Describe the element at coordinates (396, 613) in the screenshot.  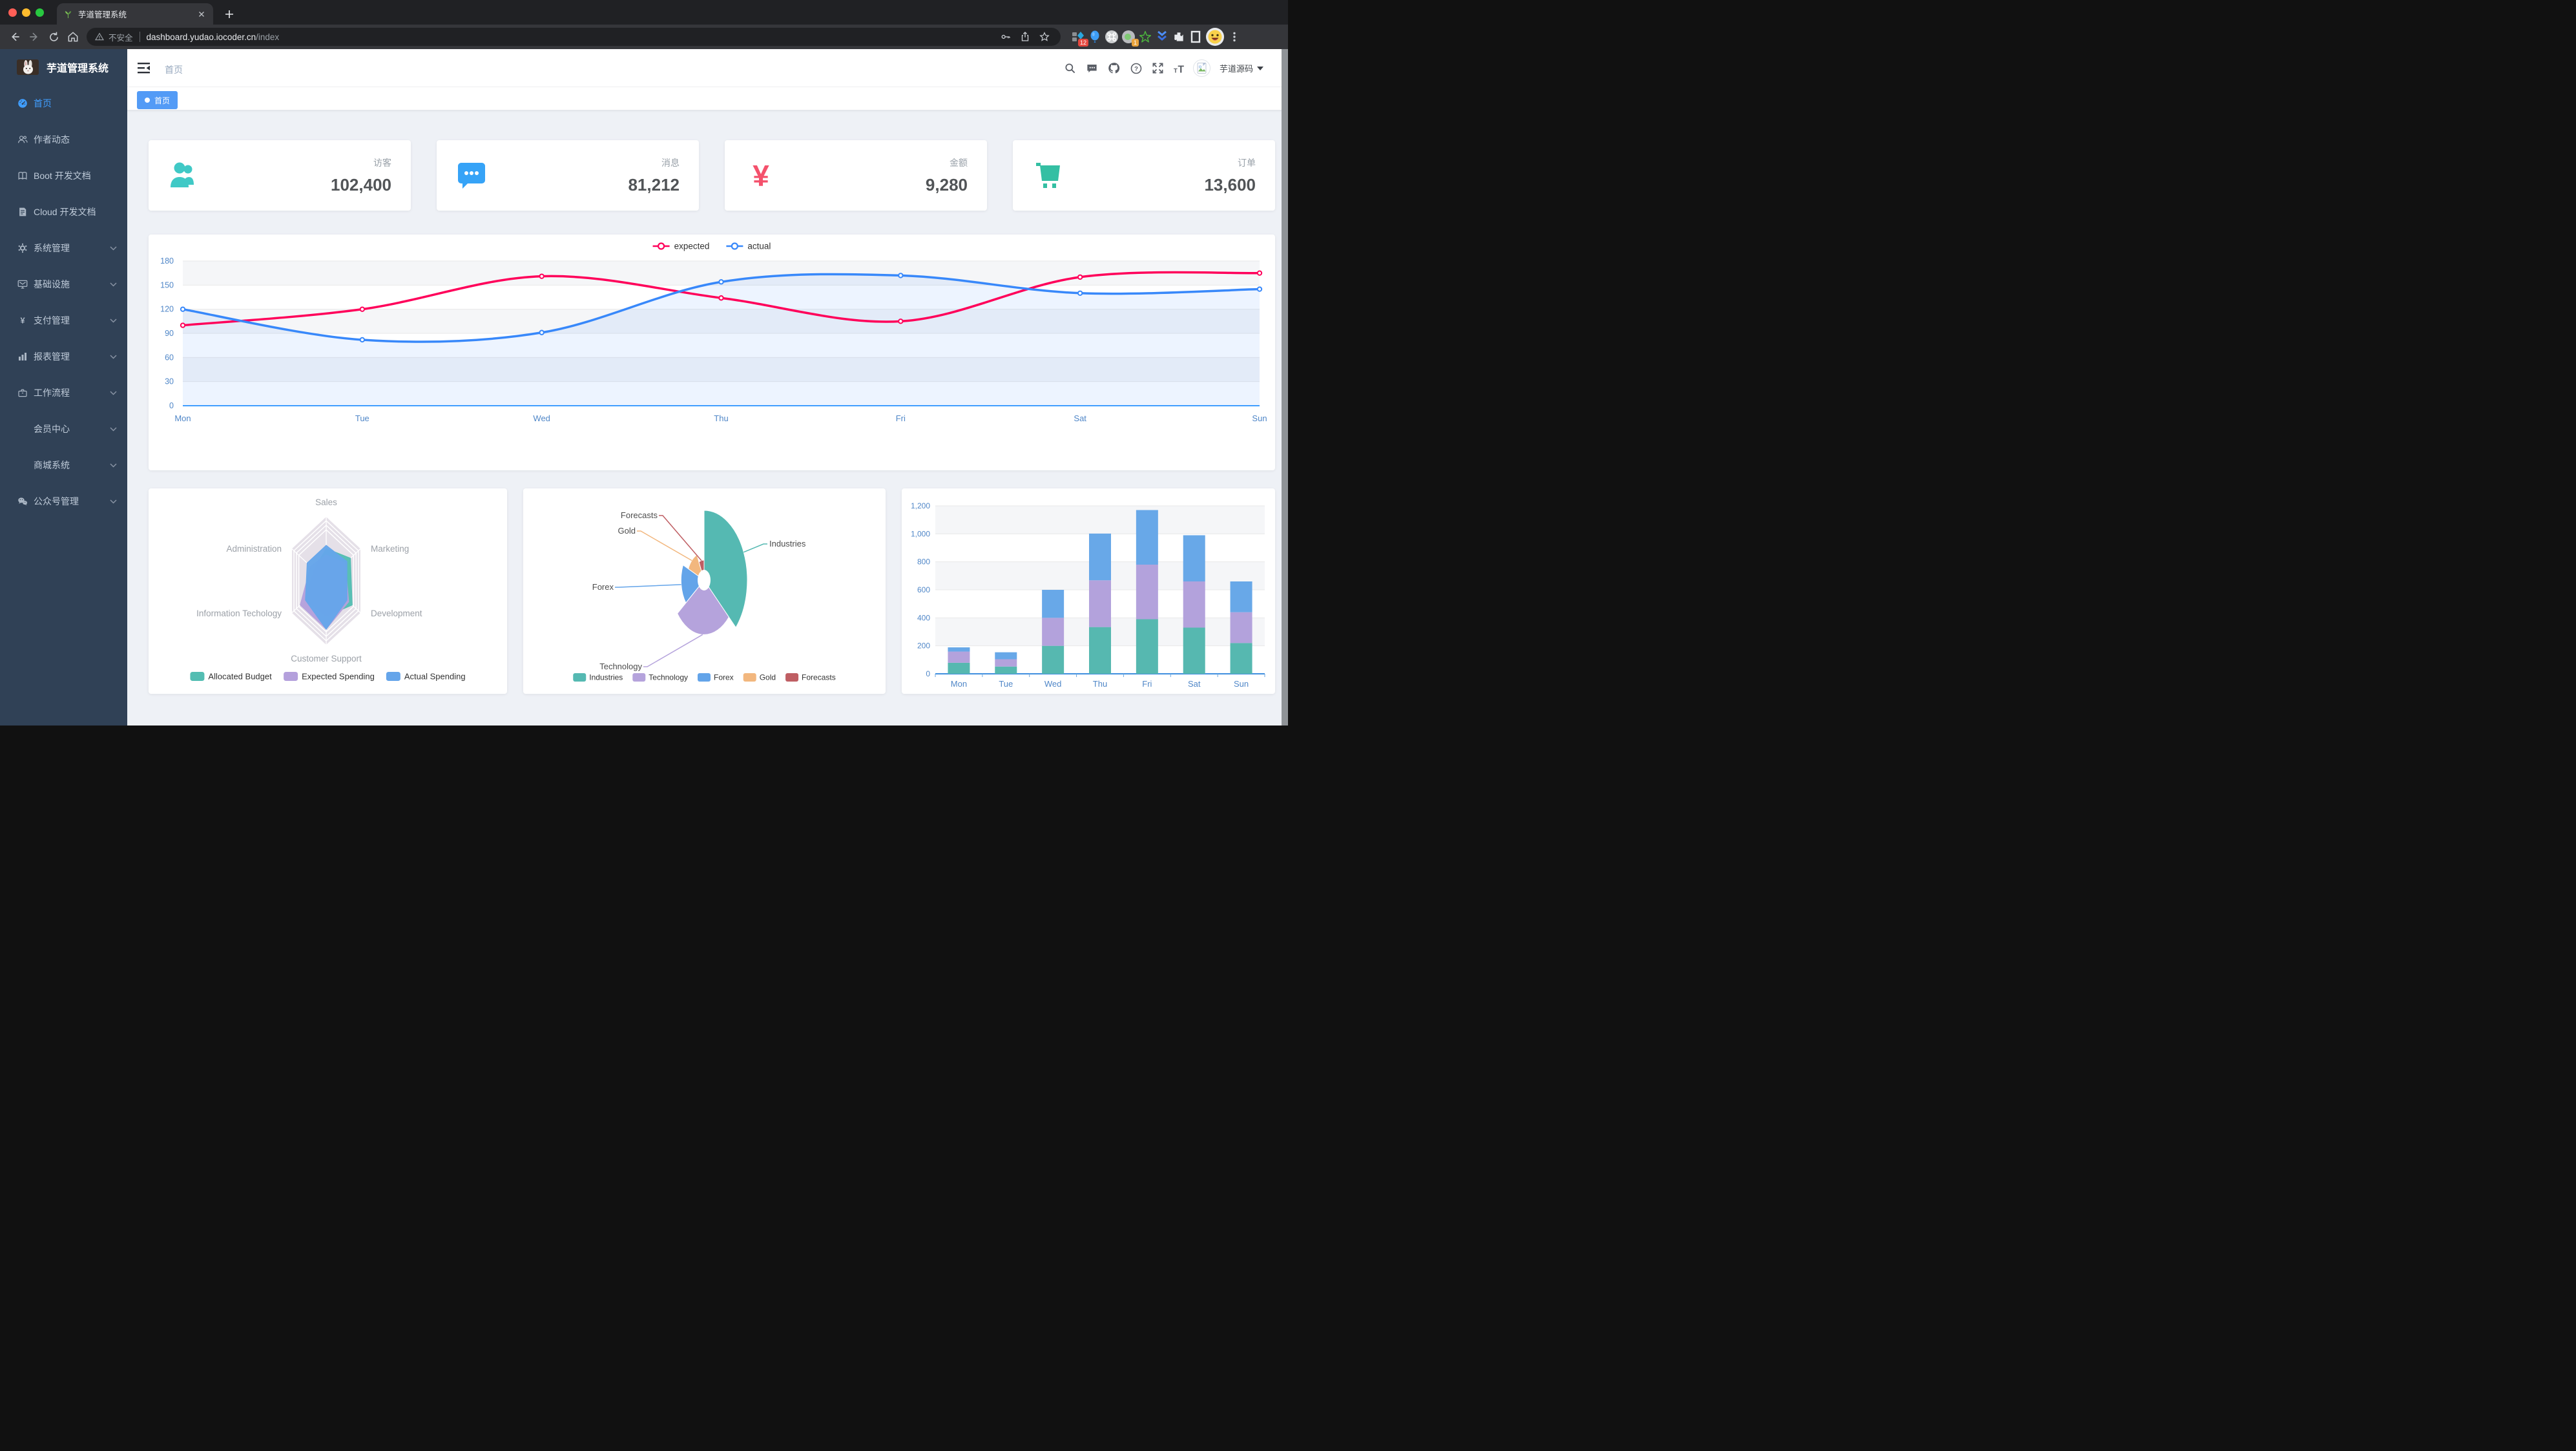
I see `svg-text: Development` at that location.